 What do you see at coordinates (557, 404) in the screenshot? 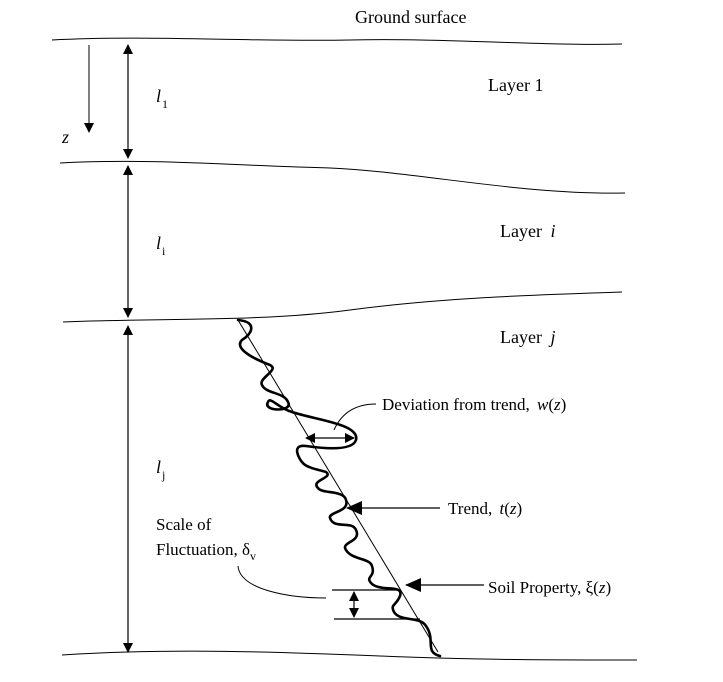
I see `deviation-arg: z` at bounding box center [557, 404].